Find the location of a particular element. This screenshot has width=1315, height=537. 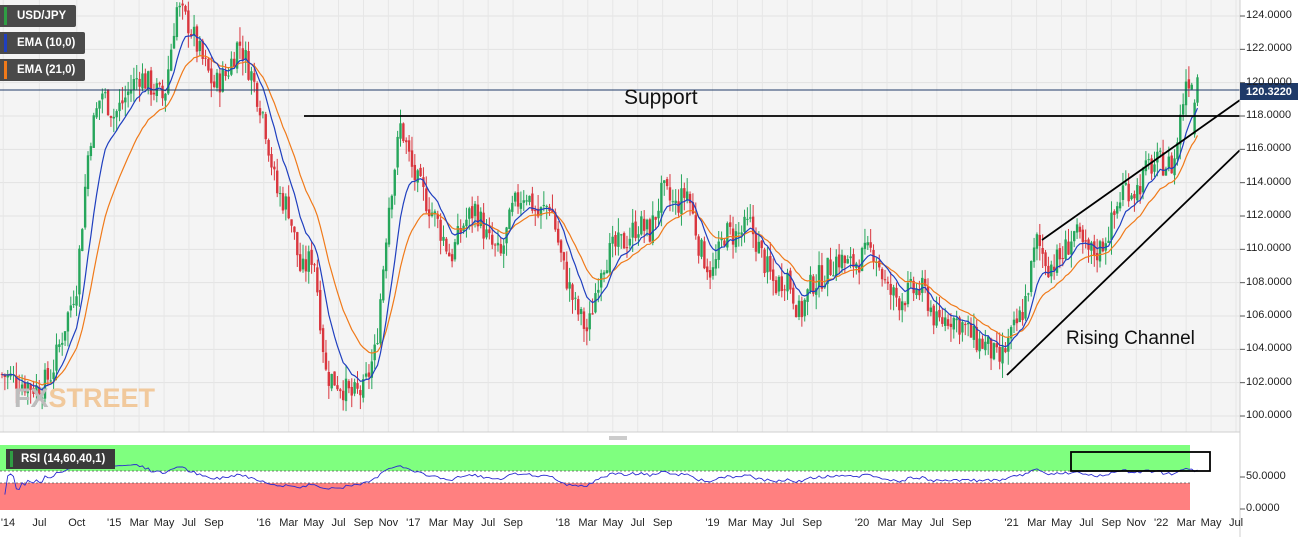

time-tick-label: May is located at coordinates (613, 523).